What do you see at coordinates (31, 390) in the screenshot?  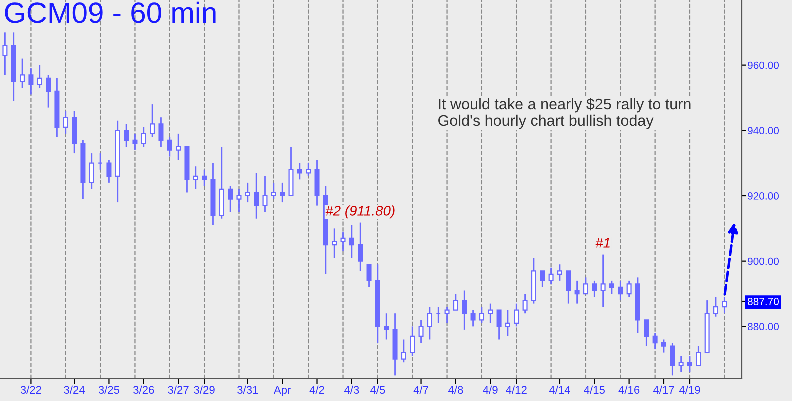 I see `x-tick-label: 3/22` at bounding box center [31, 390].